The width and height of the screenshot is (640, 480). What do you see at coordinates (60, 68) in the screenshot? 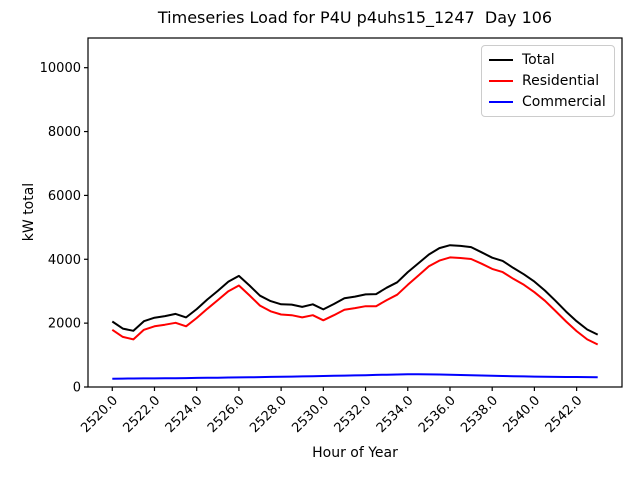
I see `y-tick-label: 10000` at bounding box center [60, 68].